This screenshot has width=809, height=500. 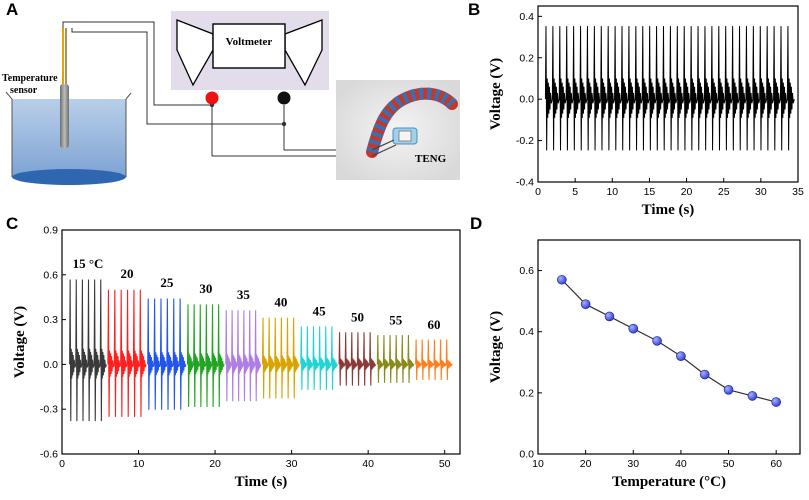 I want to click on x-tick-label: 5, so click(x=575, y=192).